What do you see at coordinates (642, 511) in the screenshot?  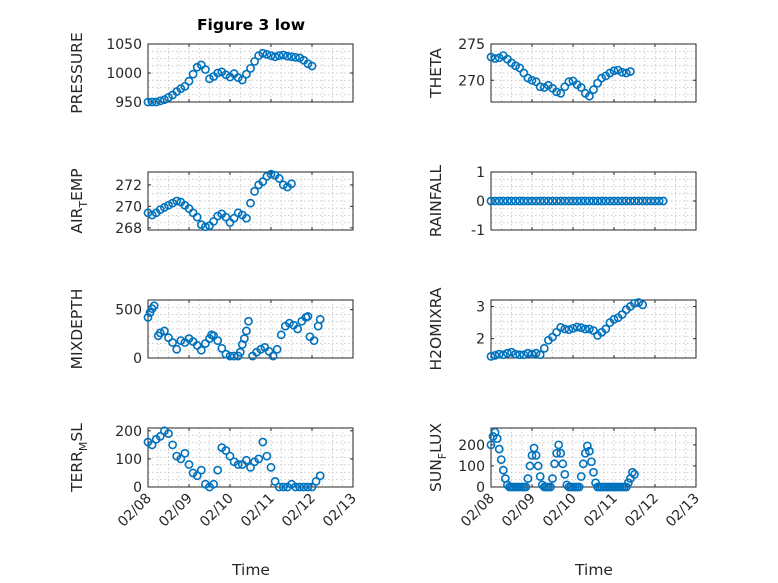 I see `x-tick-label: 02/12` at bounding box center [642, 511].